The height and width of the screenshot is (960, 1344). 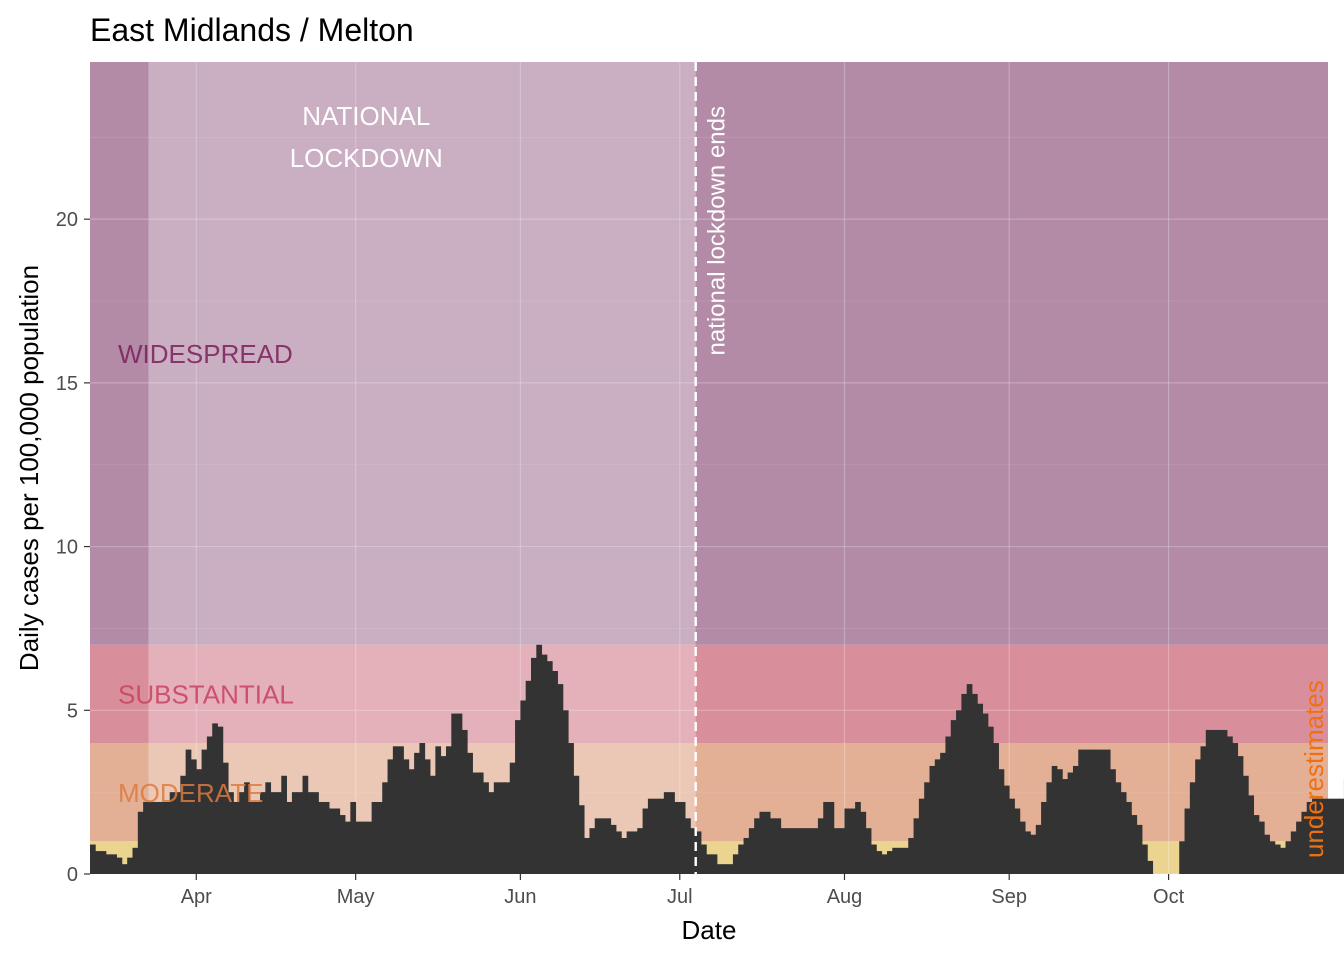 I want to click on band-label-substantial: SUBSTANTIAL, so click(x=206, y=695).